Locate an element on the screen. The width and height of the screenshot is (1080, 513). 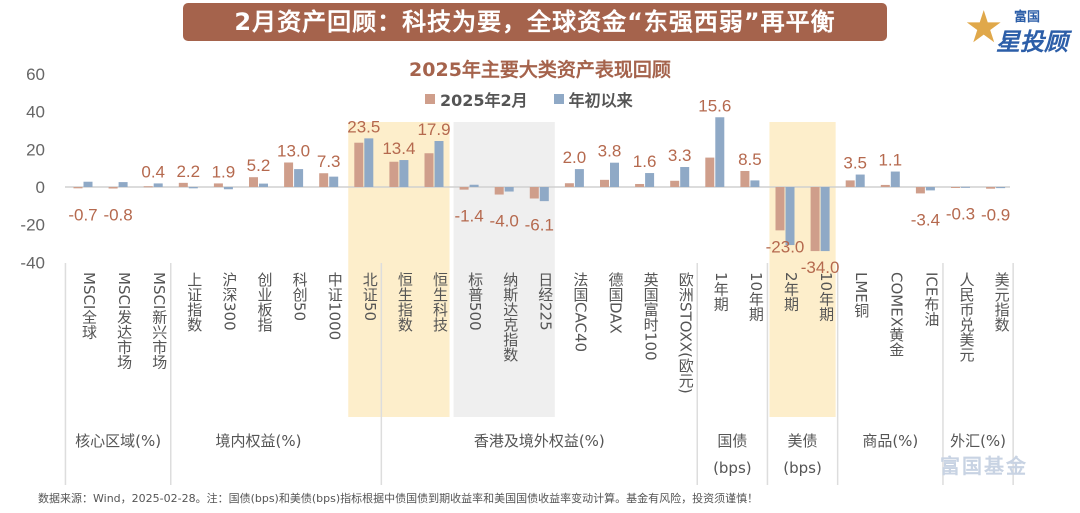
category-label: 日经225 is located at coordinates (545, 301).